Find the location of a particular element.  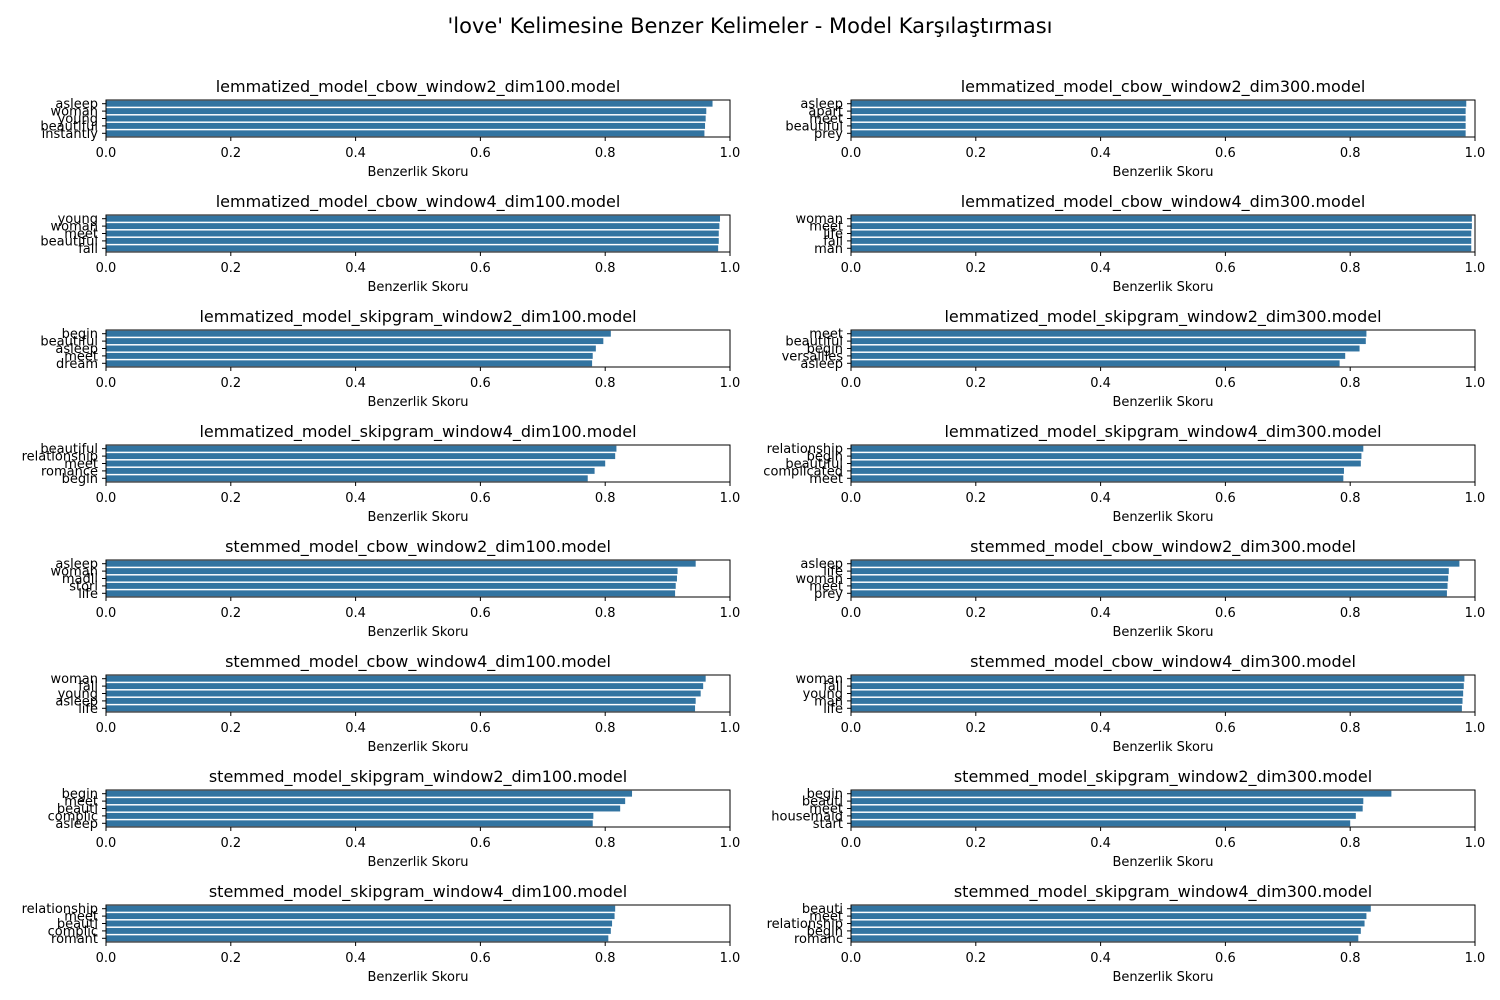

category-label: versailles is located at coordinates (813, 356).